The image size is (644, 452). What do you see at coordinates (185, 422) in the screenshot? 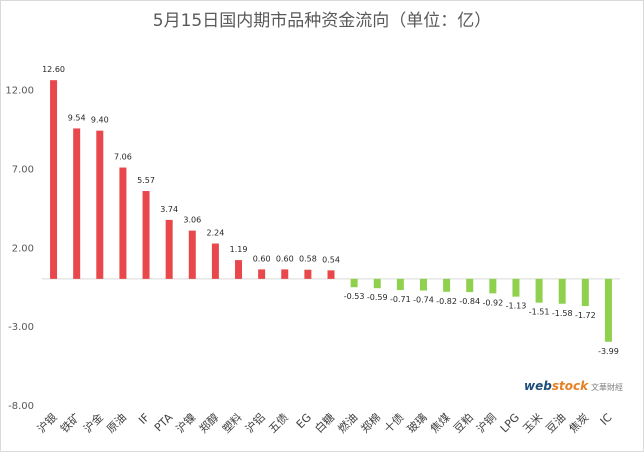
I see `category-label: 沪镍` at bounding box center [185, 422].